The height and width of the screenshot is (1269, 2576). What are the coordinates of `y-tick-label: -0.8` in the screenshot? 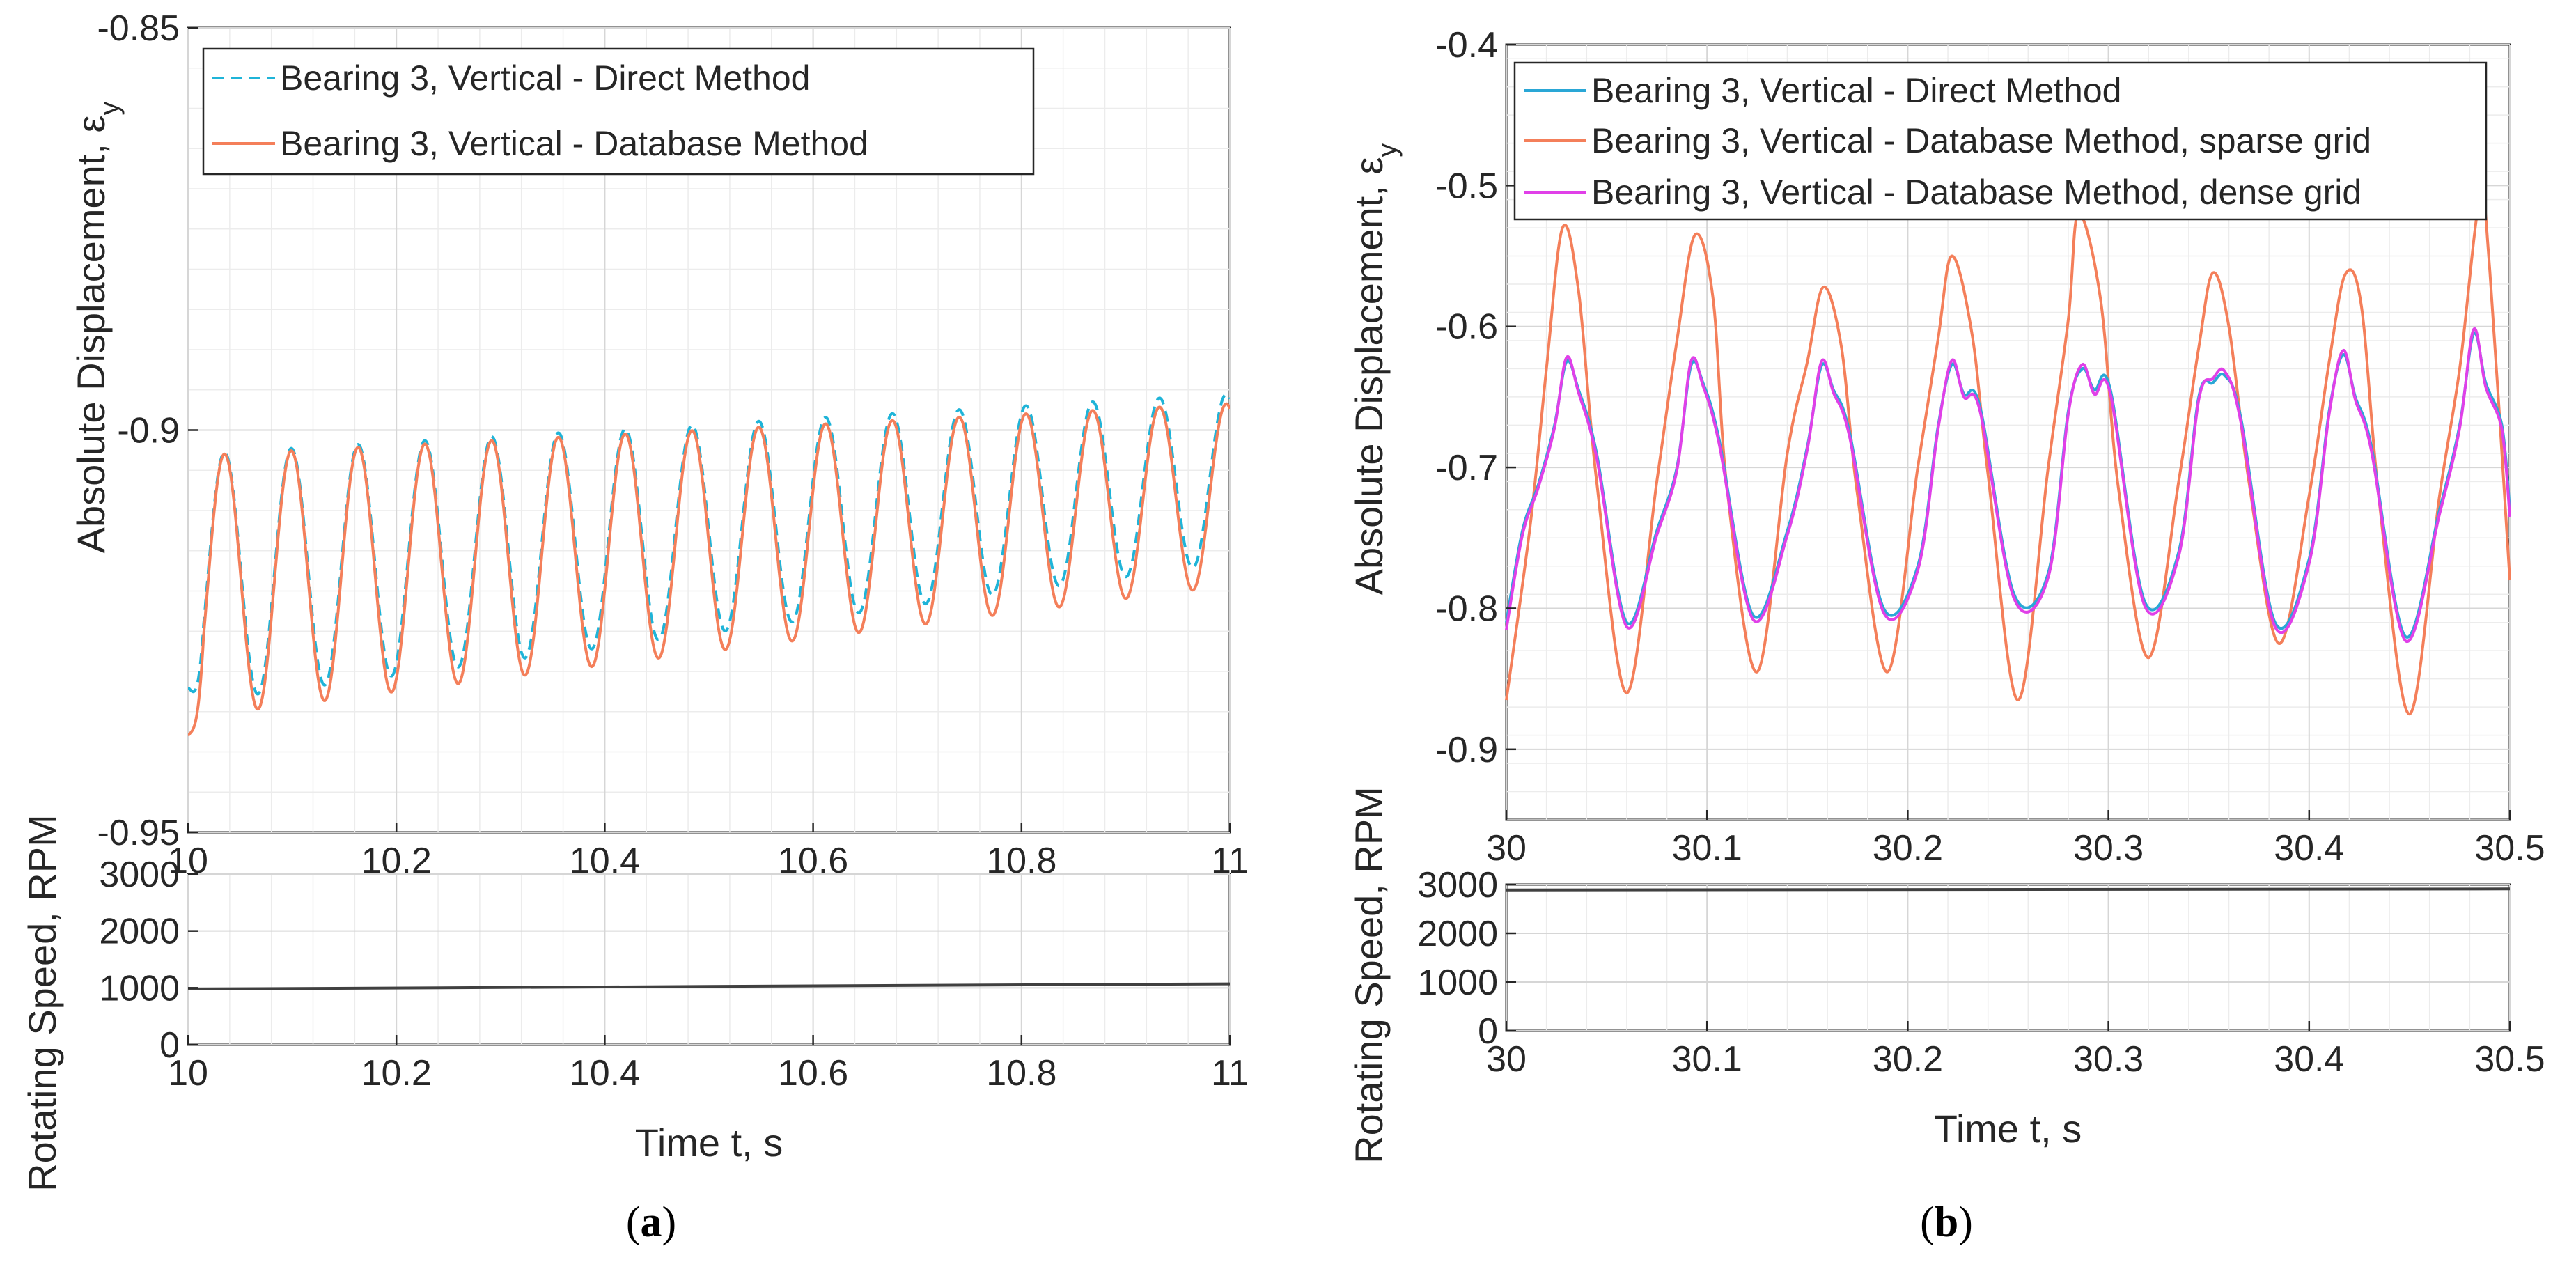 It's located at (1466, 609).